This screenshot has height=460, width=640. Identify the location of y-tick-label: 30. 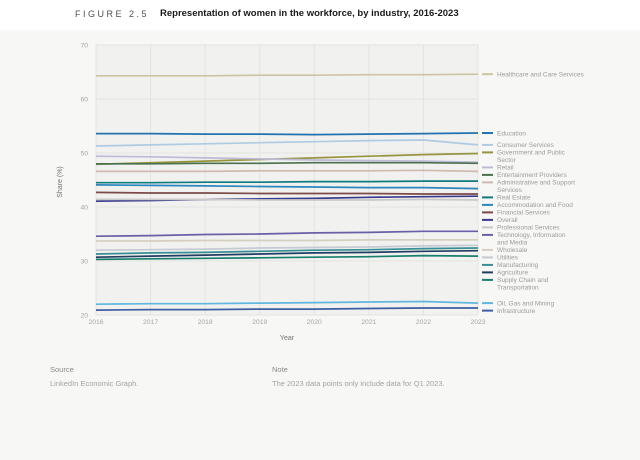
(84, 261).